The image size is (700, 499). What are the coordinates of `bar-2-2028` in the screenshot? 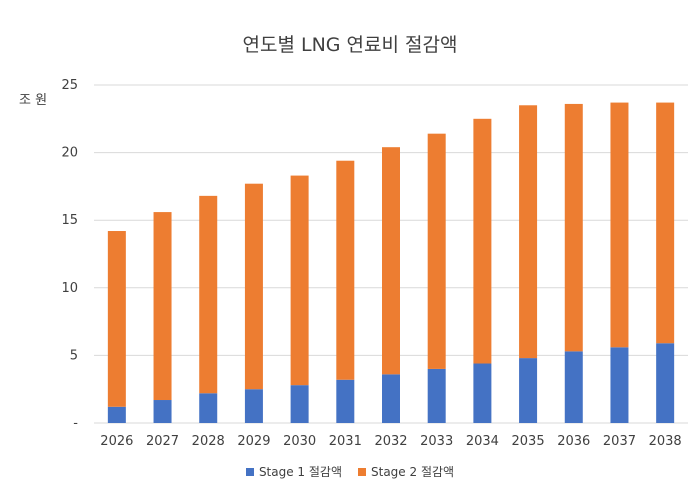 It's located at (208, 294).